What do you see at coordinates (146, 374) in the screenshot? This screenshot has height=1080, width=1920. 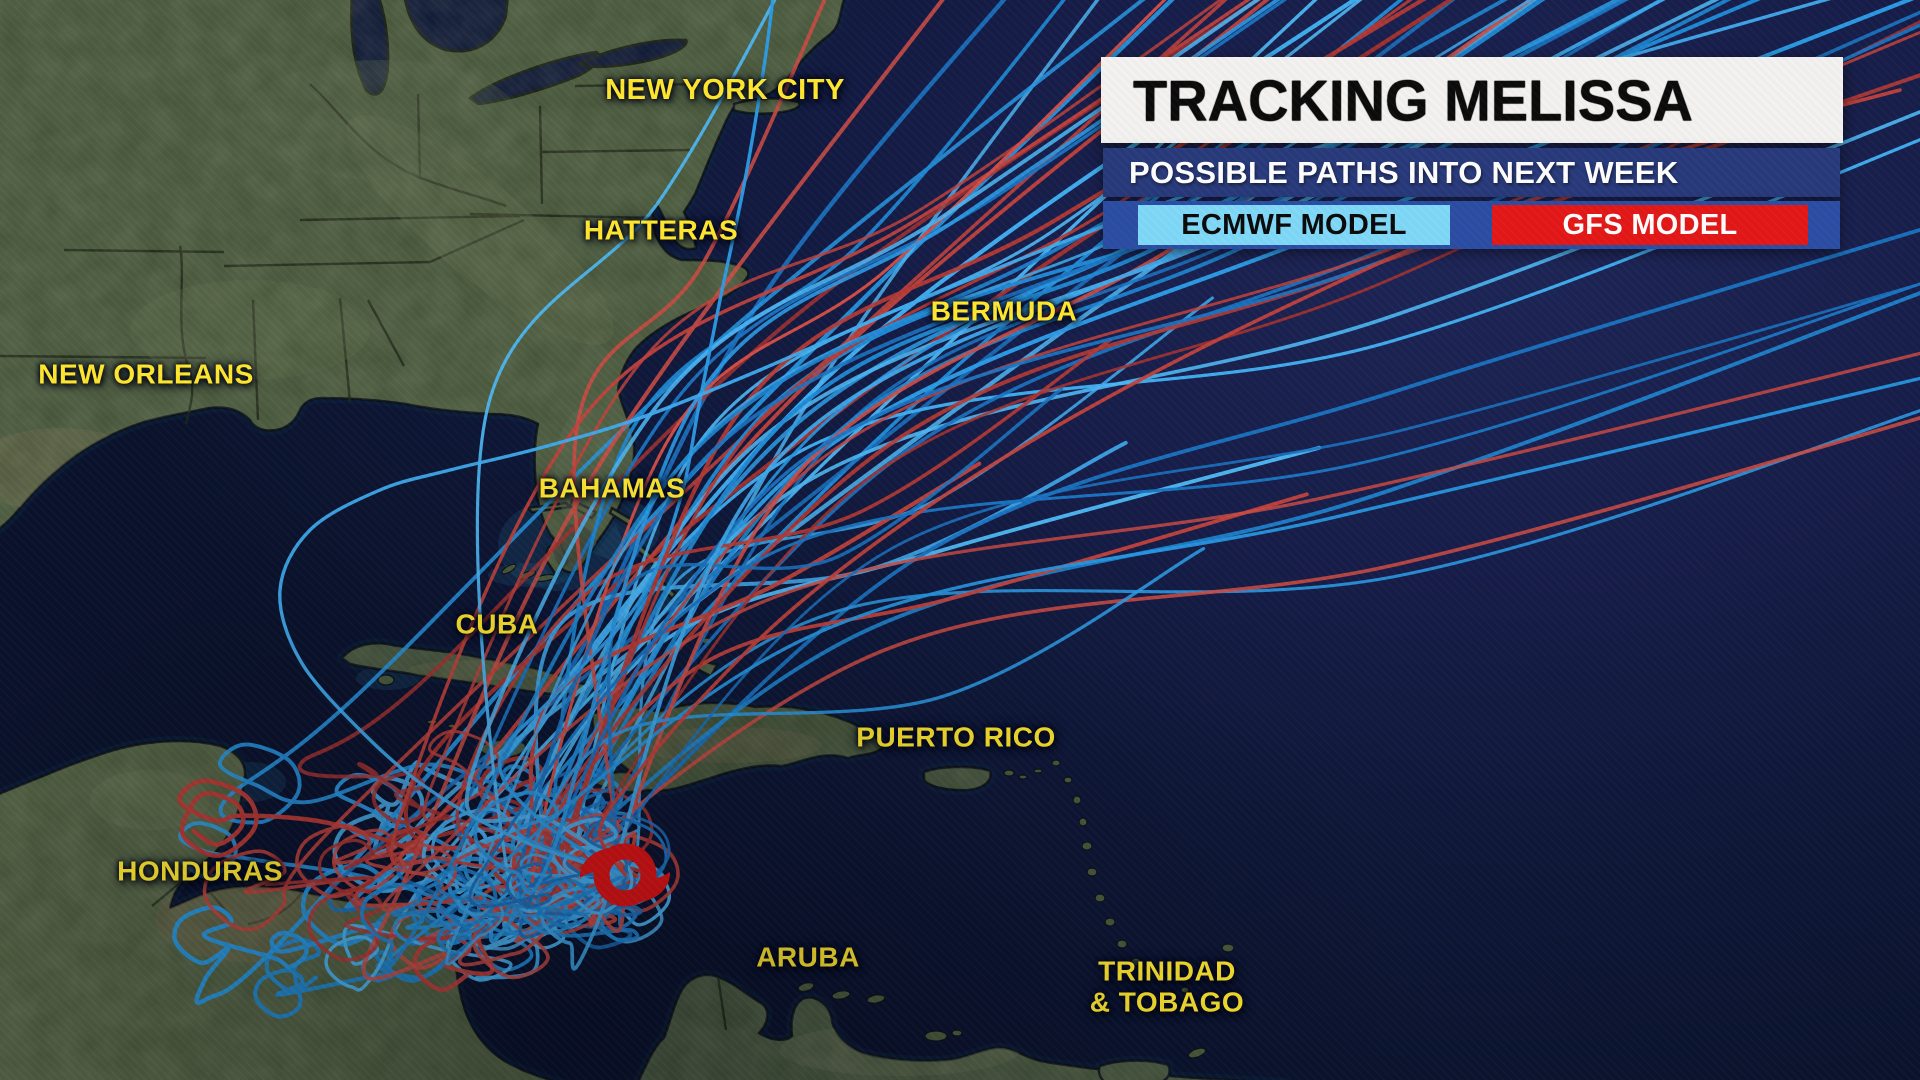 I see `map-label: NEW ORLEANS` at bounding box center [146, 374].